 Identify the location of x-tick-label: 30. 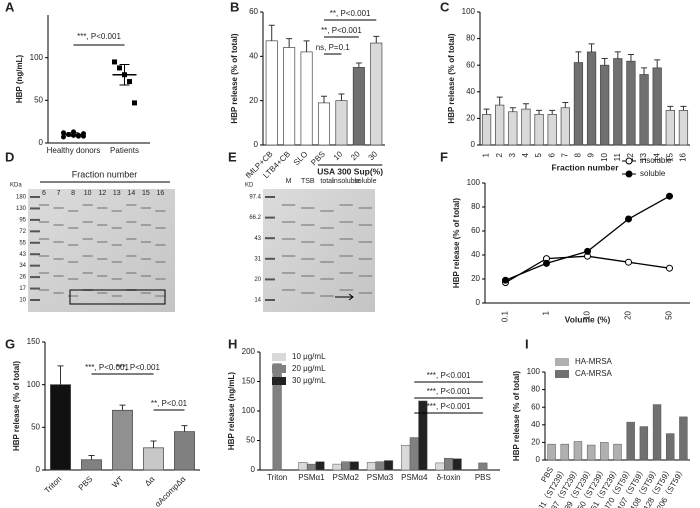
(373, 155).